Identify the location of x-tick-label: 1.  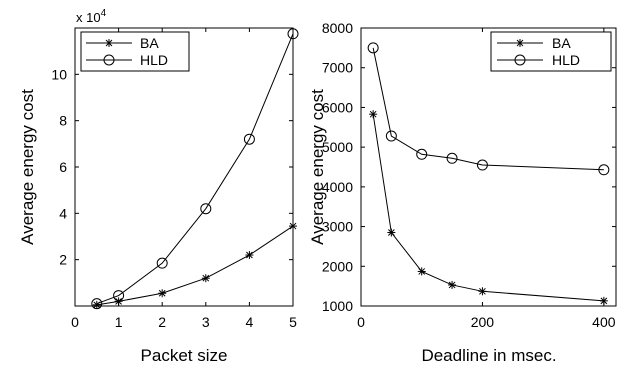
(119, 322).